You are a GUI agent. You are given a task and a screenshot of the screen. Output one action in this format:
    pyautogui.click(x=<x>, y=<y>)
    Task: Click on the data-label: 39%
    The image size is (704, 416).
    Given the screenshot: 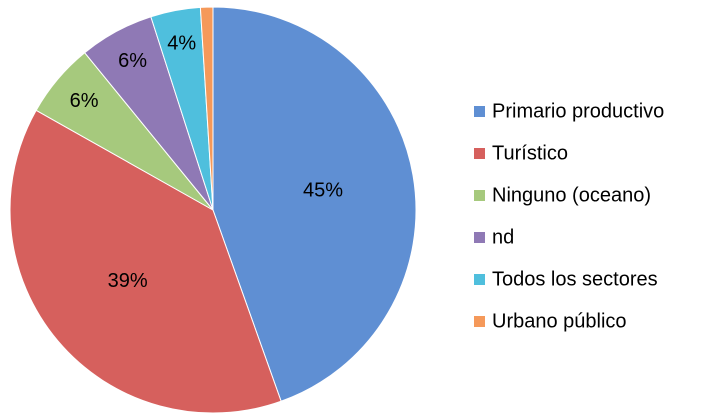 What is the action you would take?
    pyautogui.click(x=128, y=281)
    